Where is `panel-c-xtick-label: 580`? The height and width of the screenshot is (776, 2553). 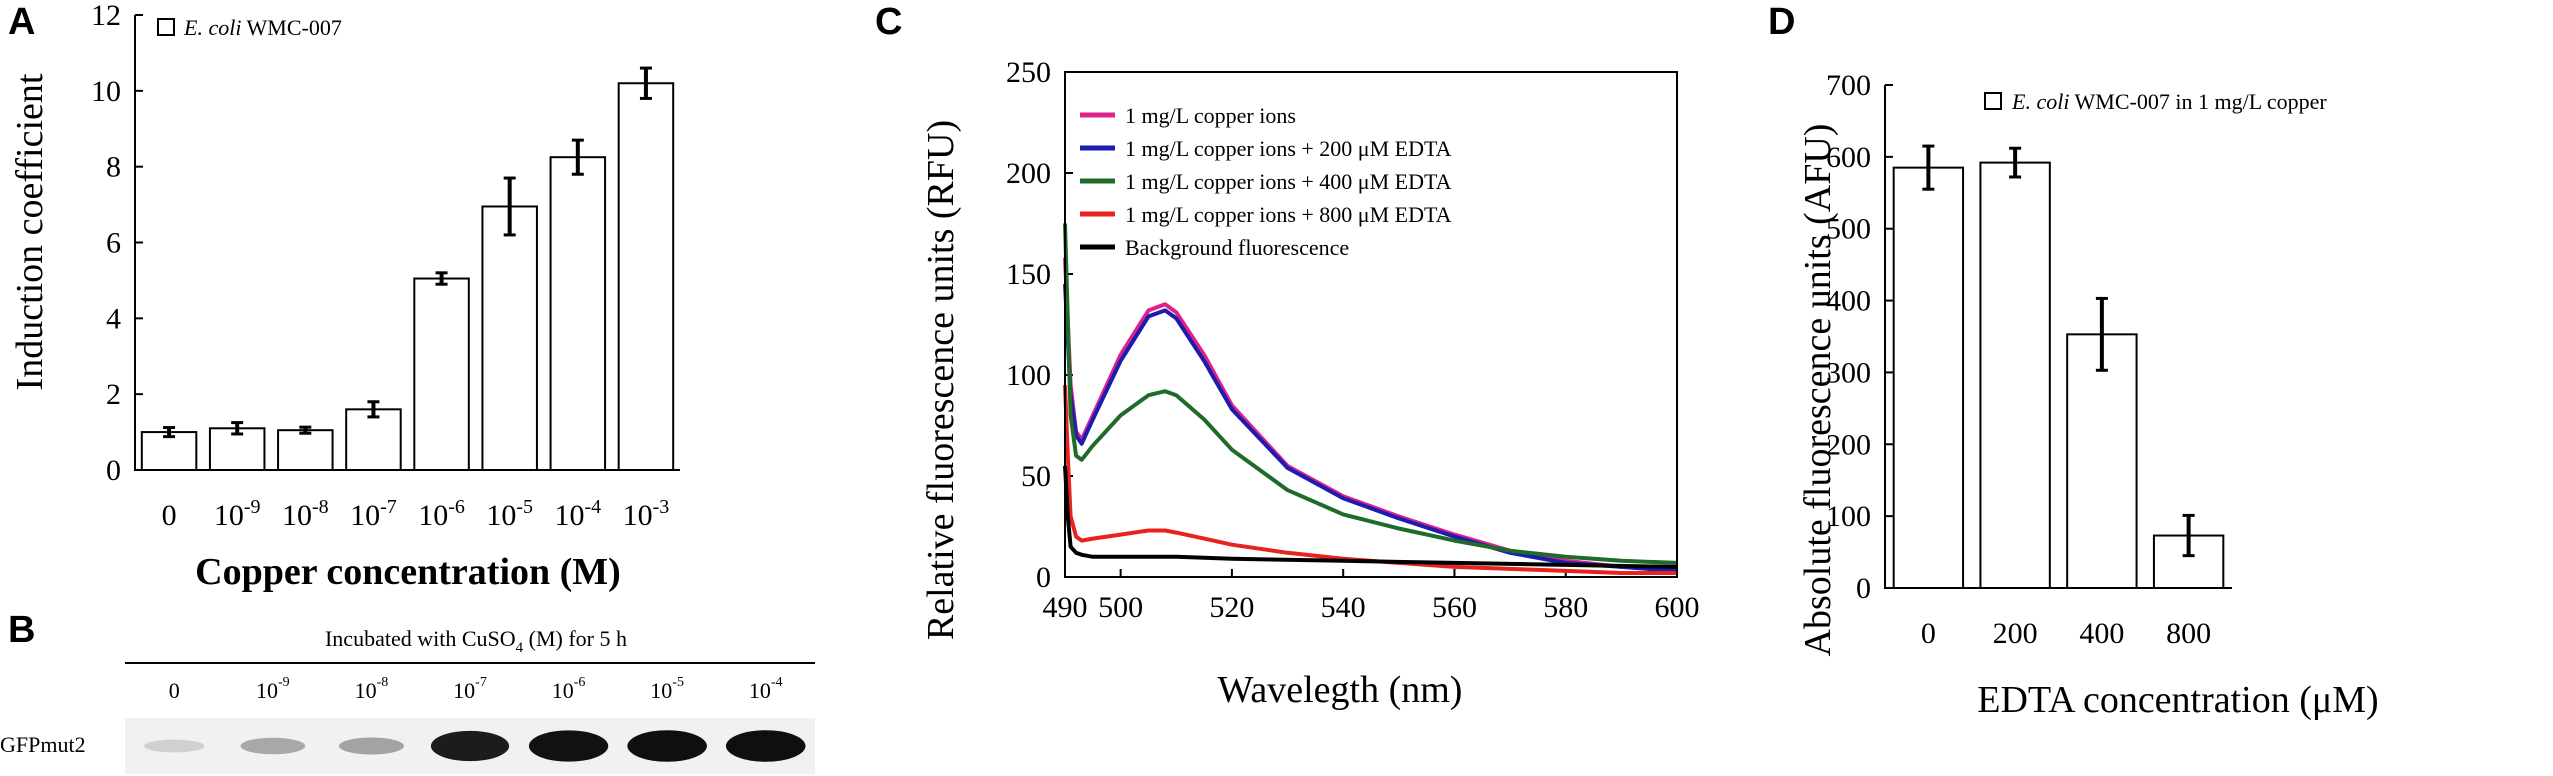 panel-c-xtick-label: 580 is located at coordinates (1565, 607).